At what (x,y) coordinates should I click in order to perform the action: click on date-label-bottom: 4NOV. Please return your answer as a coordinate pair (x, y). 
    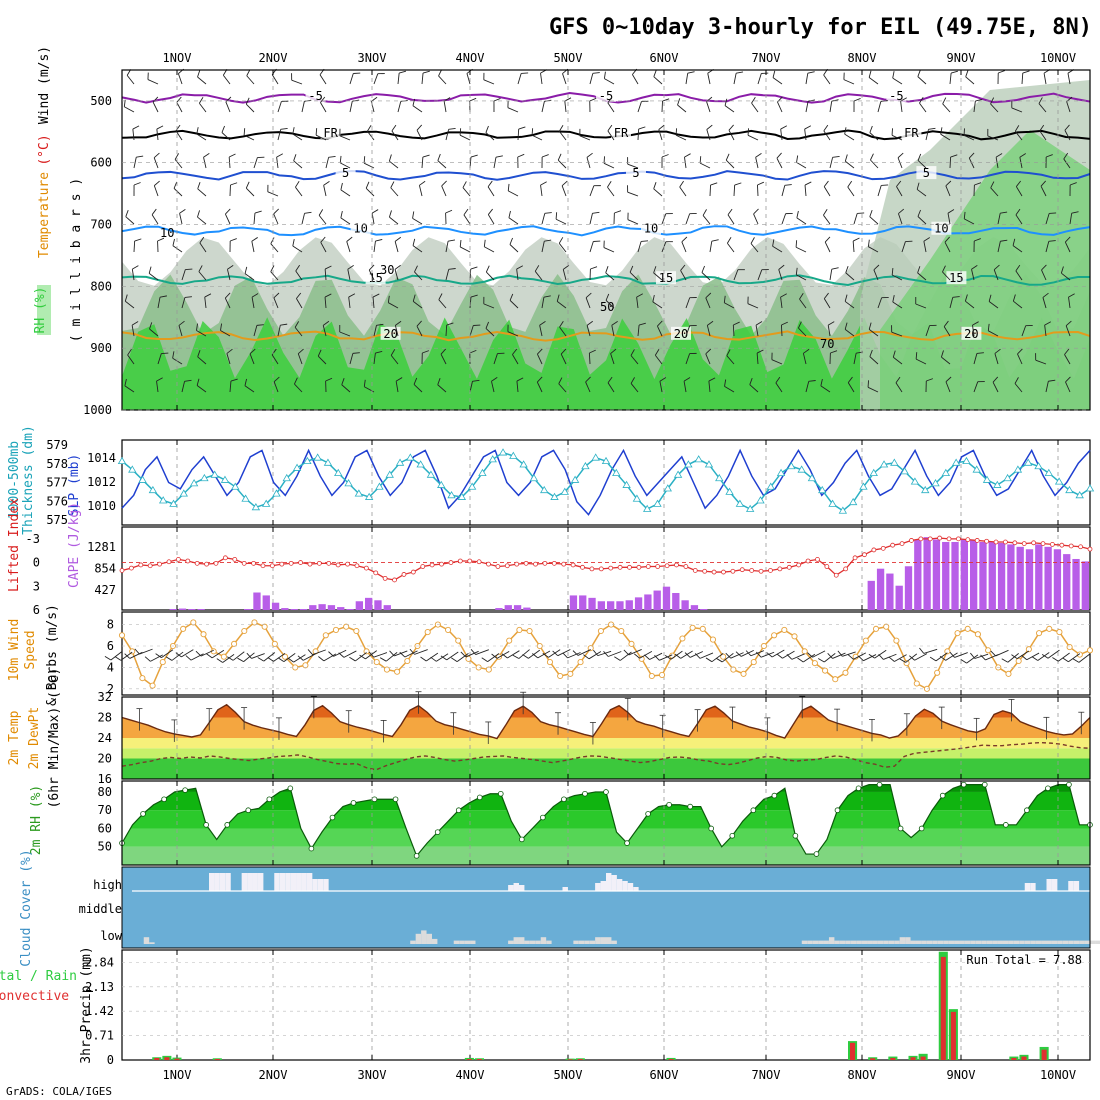
    Looking at the image, I should click on (470, 1075).